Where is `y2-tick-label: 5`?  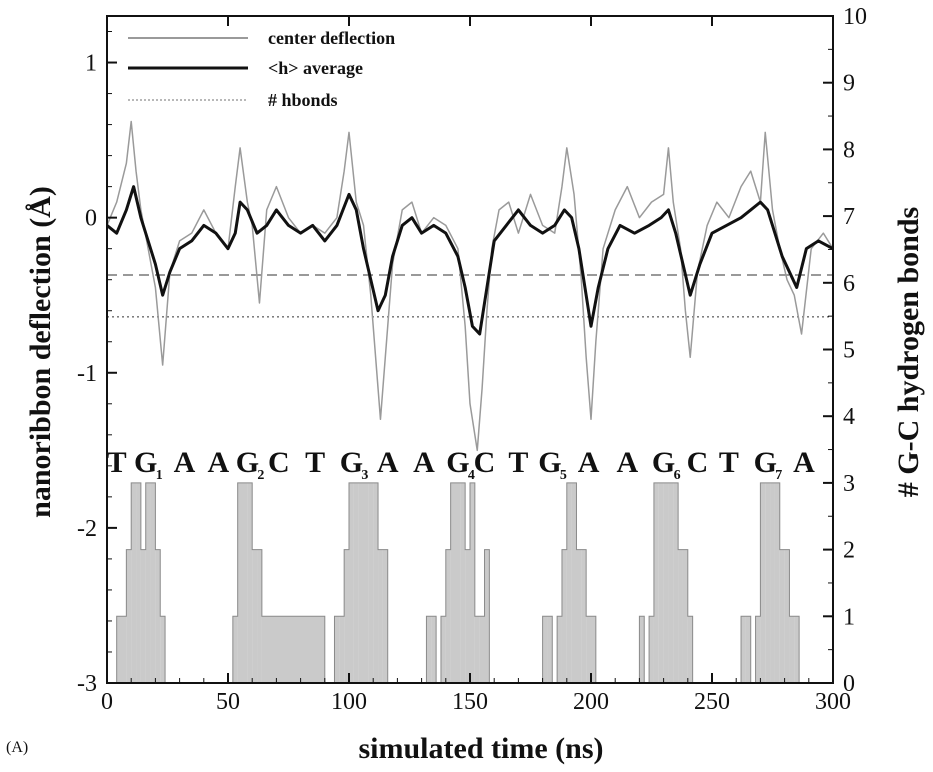
y2-tick-label: 5 is located at coordinates (849, 351).